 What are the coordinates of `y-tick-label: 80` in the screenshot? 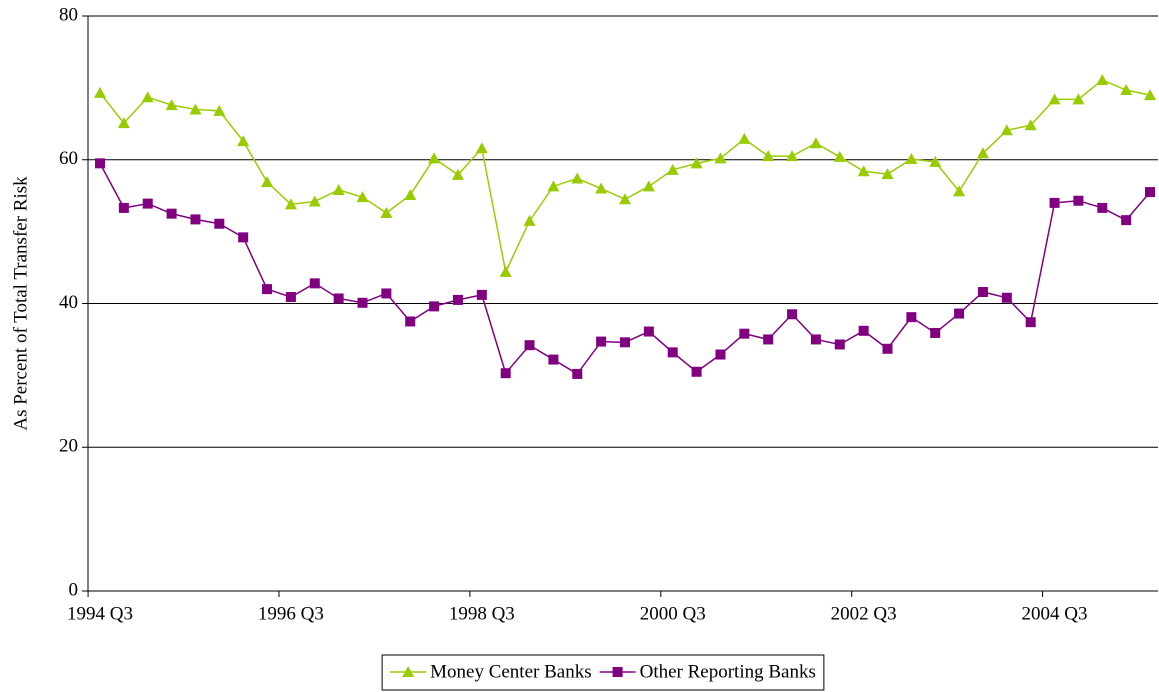 It's located at (68, 14).